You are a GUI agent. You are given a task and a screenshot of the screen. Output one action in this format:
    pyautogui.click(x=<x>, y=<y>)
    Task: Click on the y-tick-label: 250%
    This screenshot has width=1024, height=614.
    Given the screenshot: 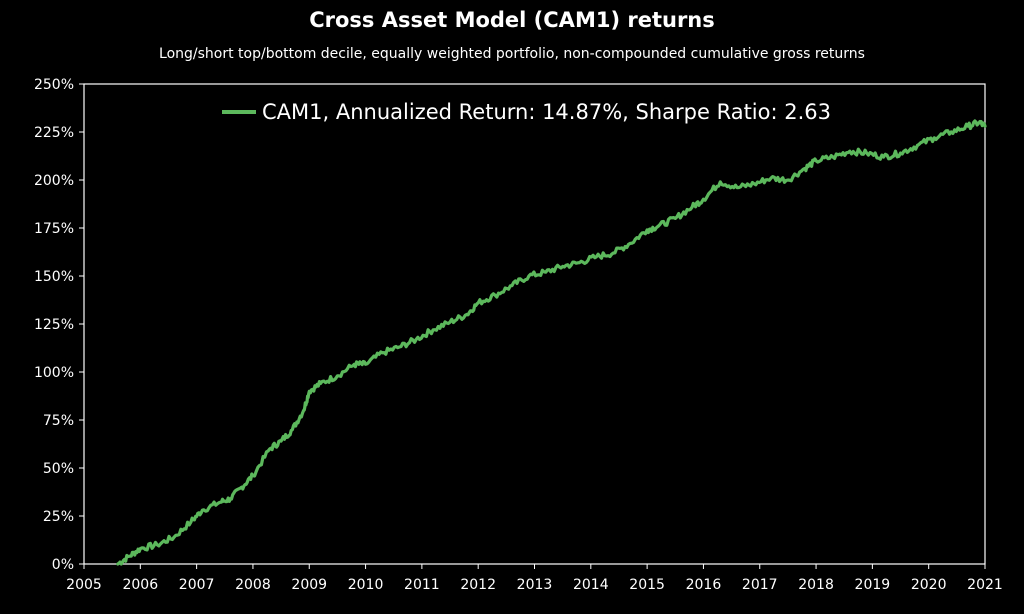 What is the action you would take?
    pyautogui.click(x=54, y=85)
    